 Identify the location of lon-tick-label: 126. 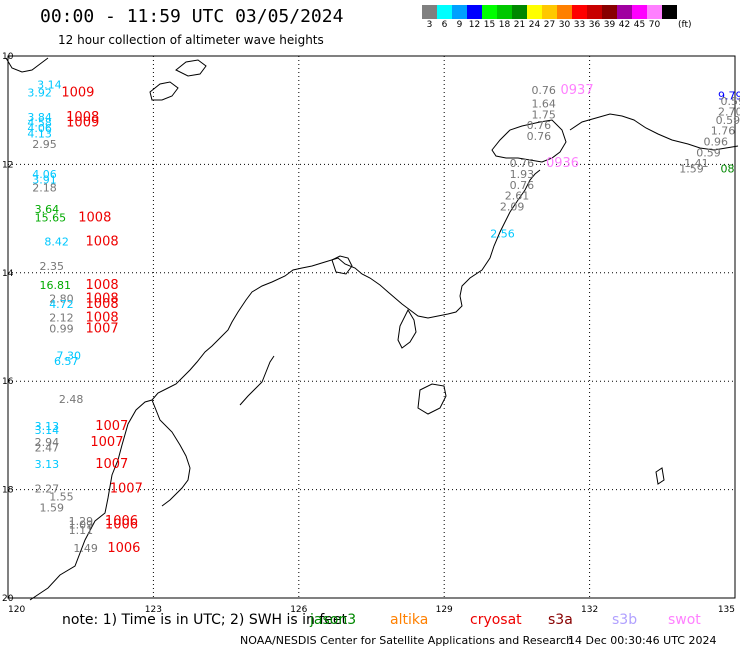
(298, 610).